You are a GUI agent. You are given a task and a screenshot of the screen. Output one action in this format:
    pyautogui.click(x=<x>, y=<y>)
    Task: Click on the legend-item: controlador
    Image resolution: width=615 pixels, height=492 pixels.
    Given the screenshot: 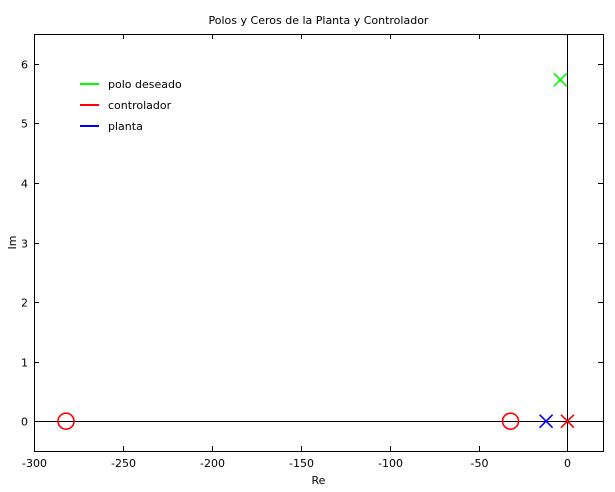 What is the action you would take?
    pyautogui.click(x=126, y=105)
    